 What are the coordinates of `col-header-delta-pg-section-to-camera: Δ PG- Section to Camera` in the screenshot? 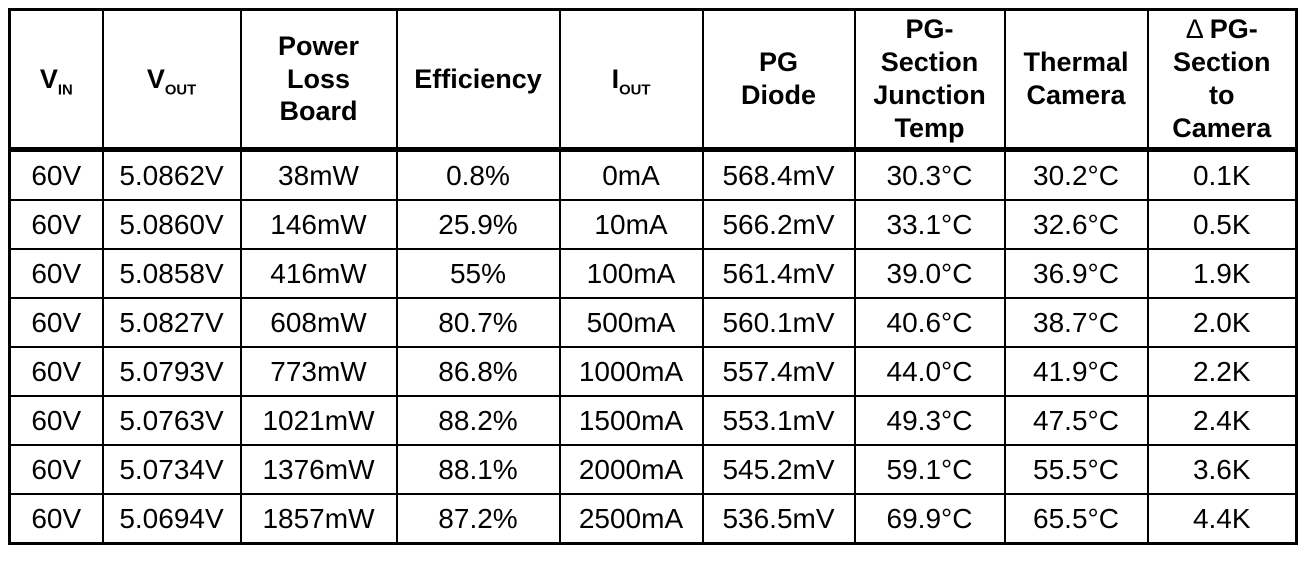 It's located at (1222, 80).